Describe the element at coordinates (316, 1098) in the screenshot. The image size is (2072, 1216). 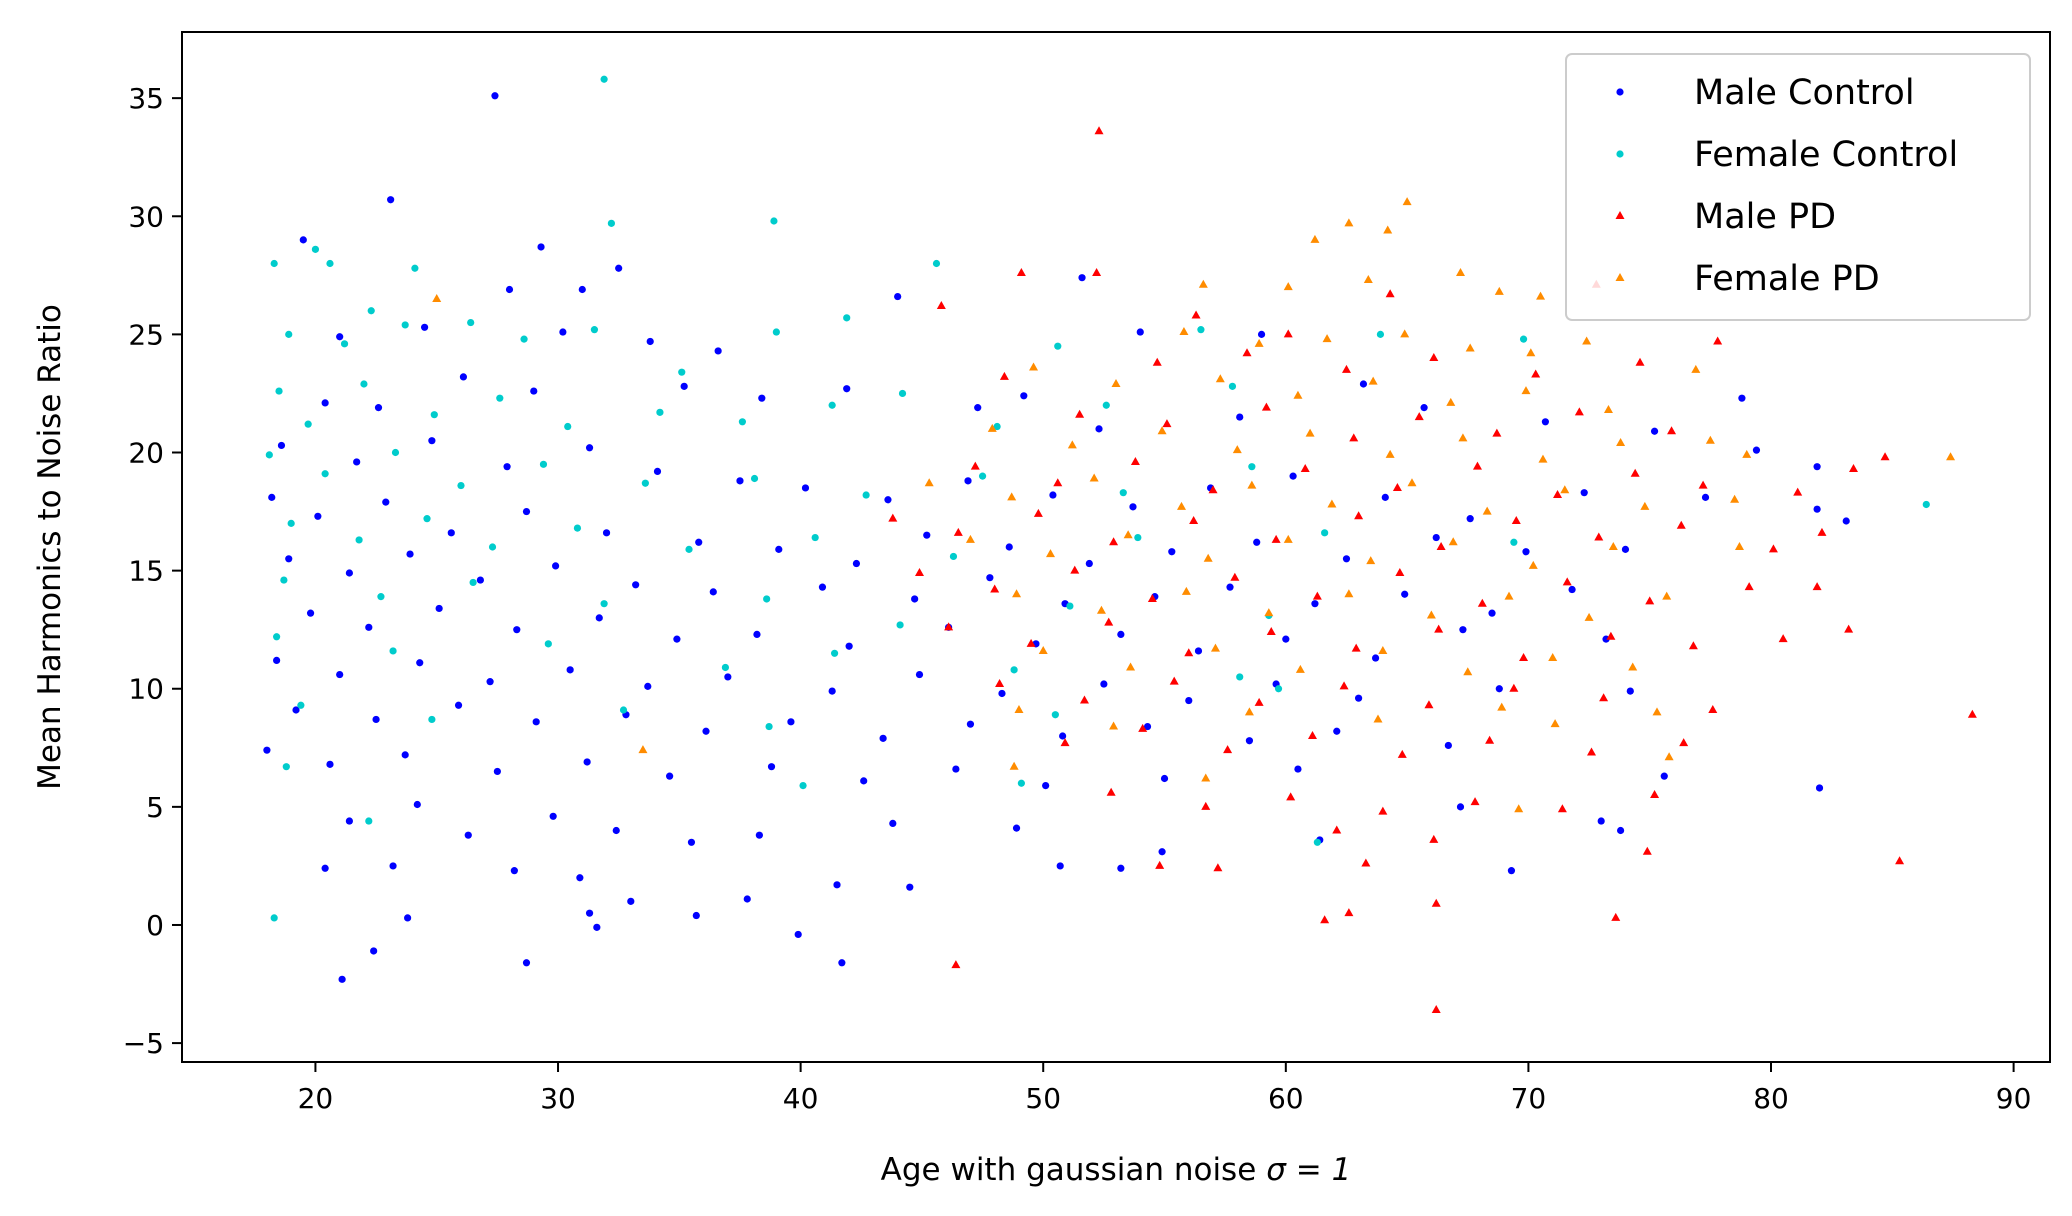
I see `x-tick-label-20: 20` at that location.